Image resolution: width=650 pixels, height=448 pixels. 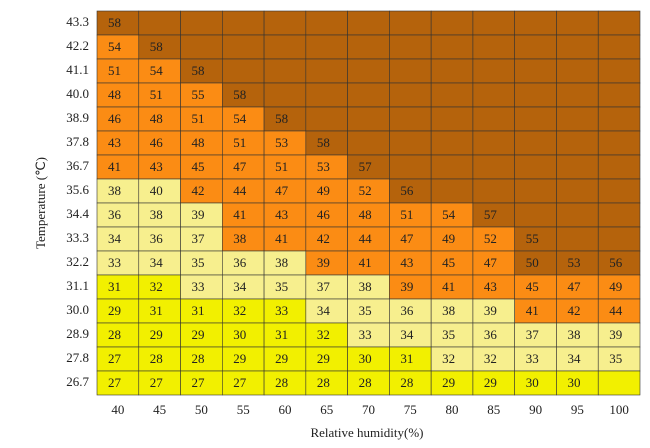 What do you see at coordinates (406, 286) in the screenshot?
I see `cell-label: 39` at bounding box center [406, 286].